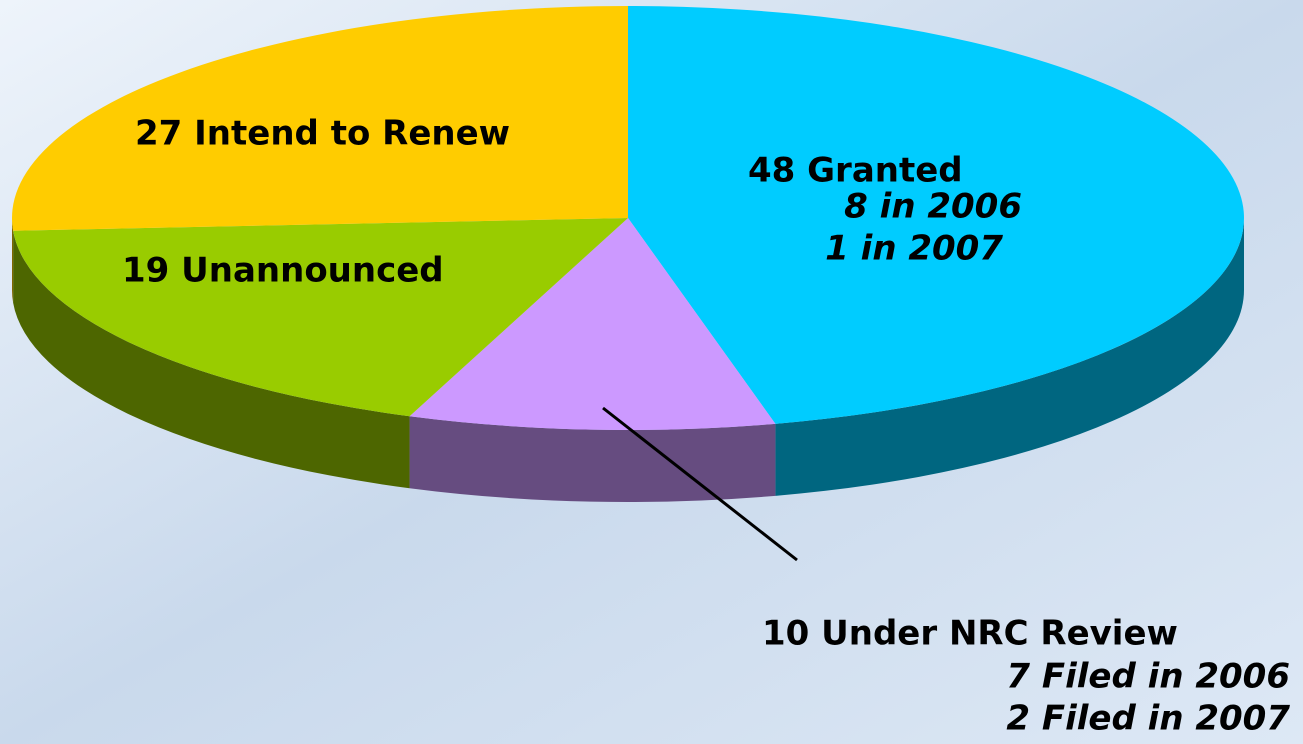  Describe the element at coordinates (283, 271) in the screenshot. I see `slice-label: 19 Unannounced` at that location.